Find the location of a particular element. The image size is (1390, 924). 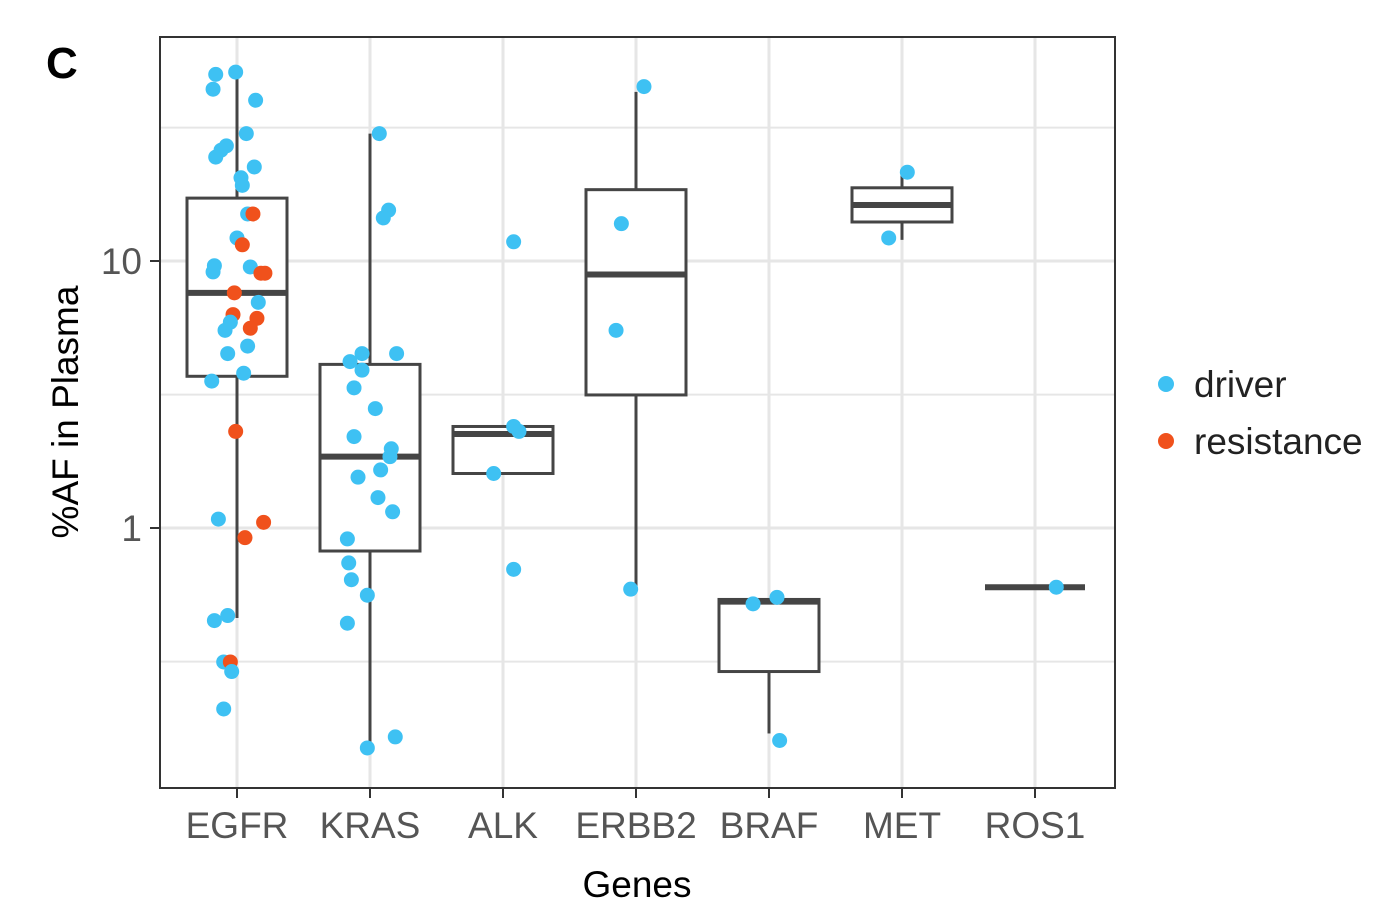

x-tick-label-braf: BRAF is located at coordinates (769, 825).